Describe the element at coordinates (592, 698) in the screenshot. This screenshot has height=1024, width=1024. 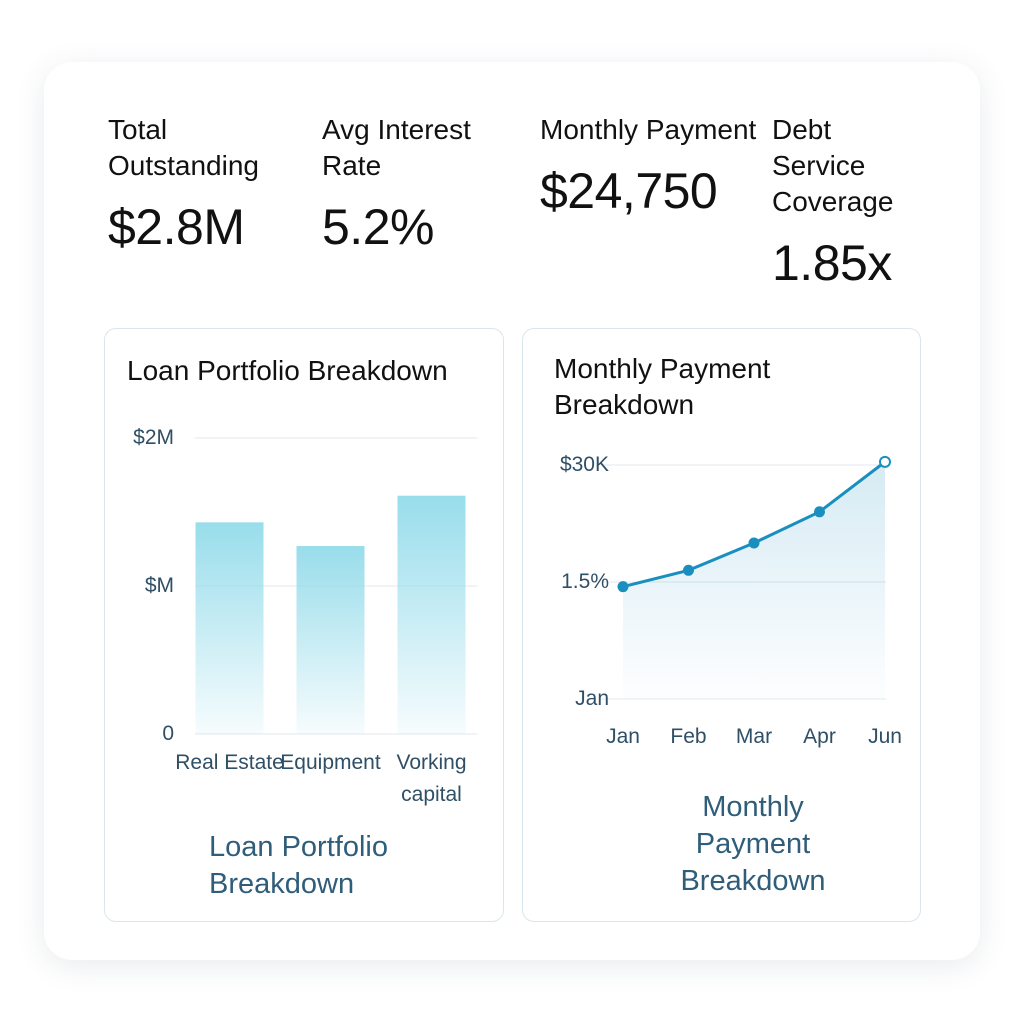
I see `y-tick-label: Jan` at that location.